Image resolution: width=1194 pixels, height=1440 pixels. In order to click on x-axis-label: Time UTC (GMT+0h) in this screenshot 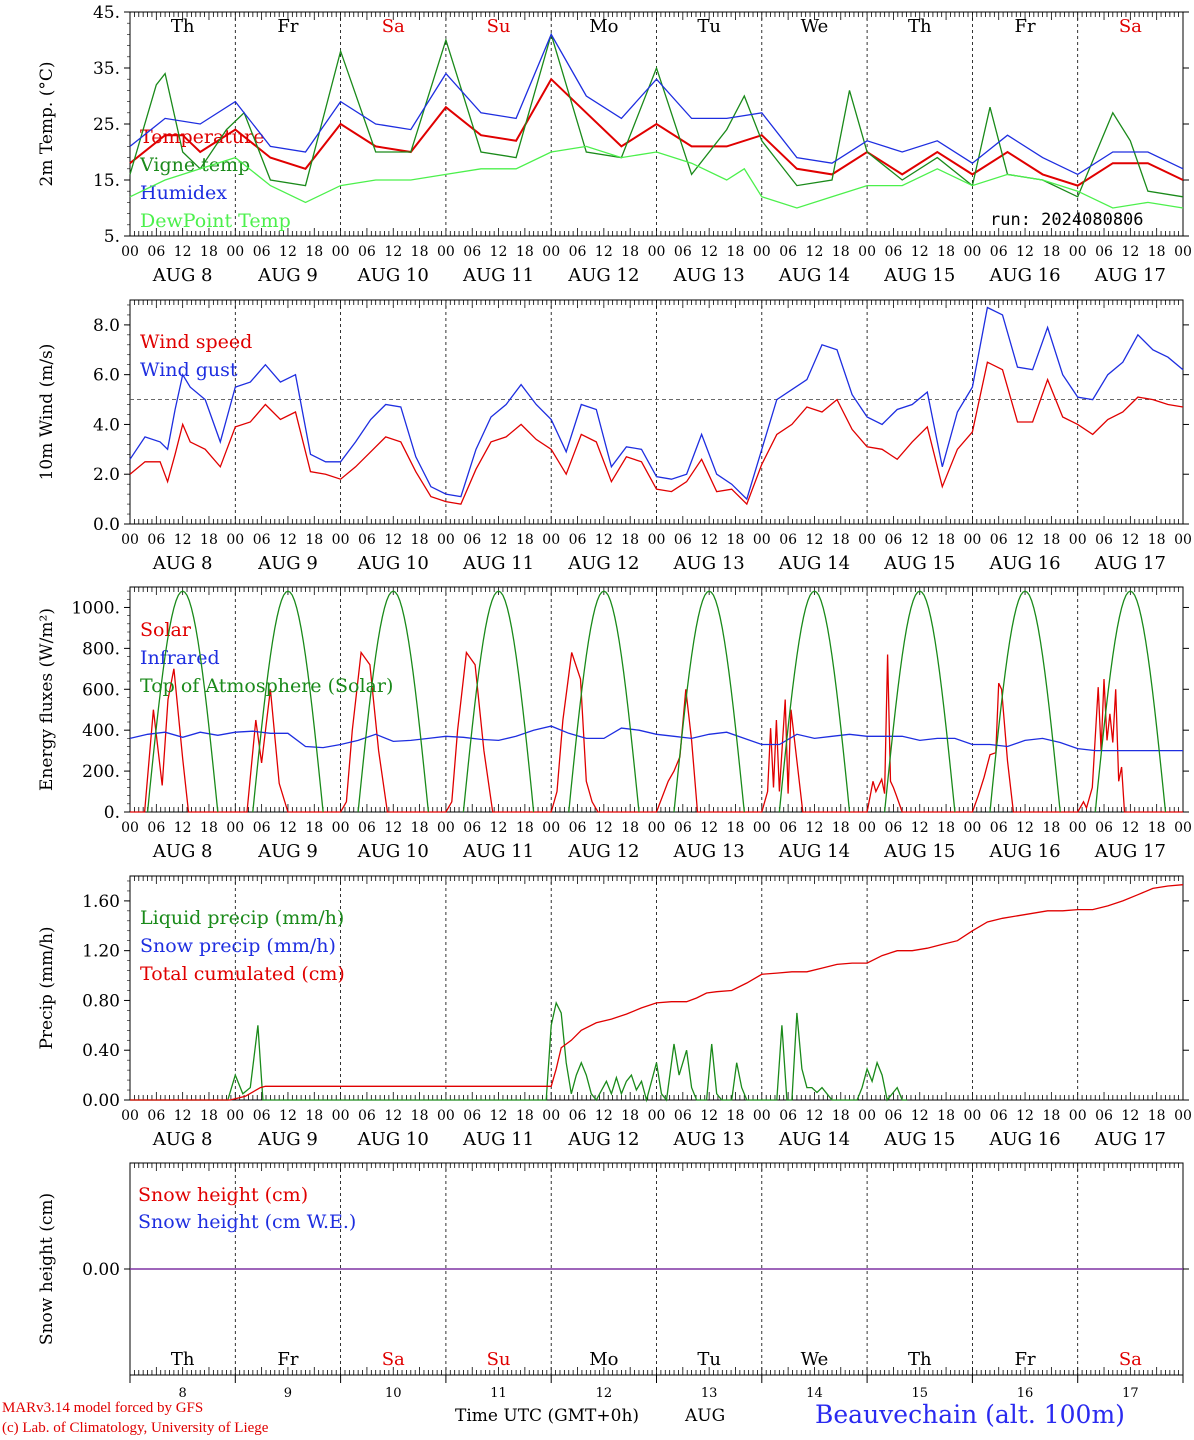, I will do `click(547, 1416)`.